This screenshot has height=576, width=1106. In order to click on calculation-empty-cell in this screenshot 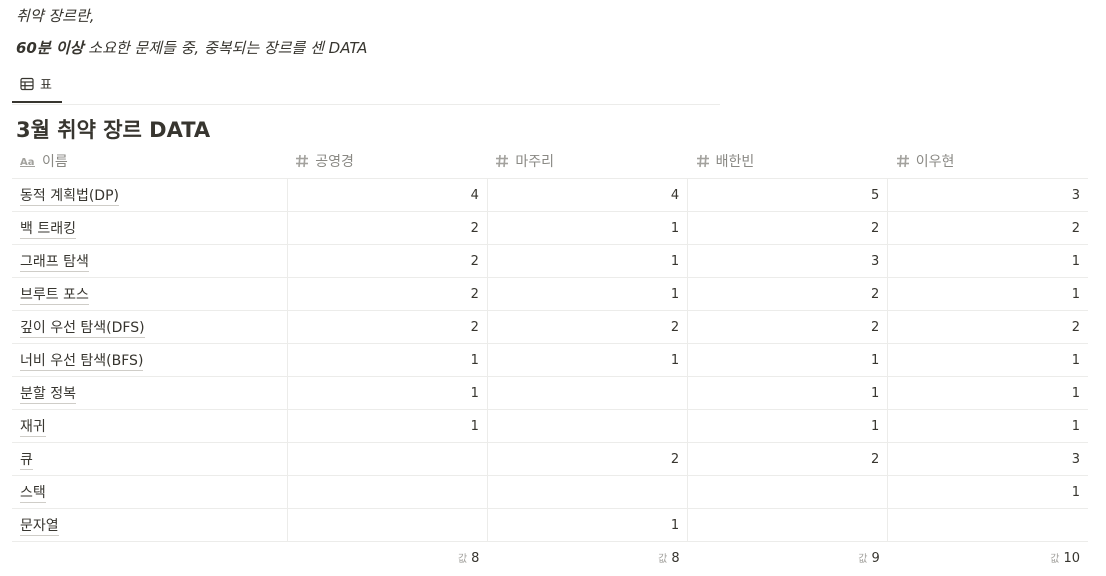, I will do `click(149, 558)`.